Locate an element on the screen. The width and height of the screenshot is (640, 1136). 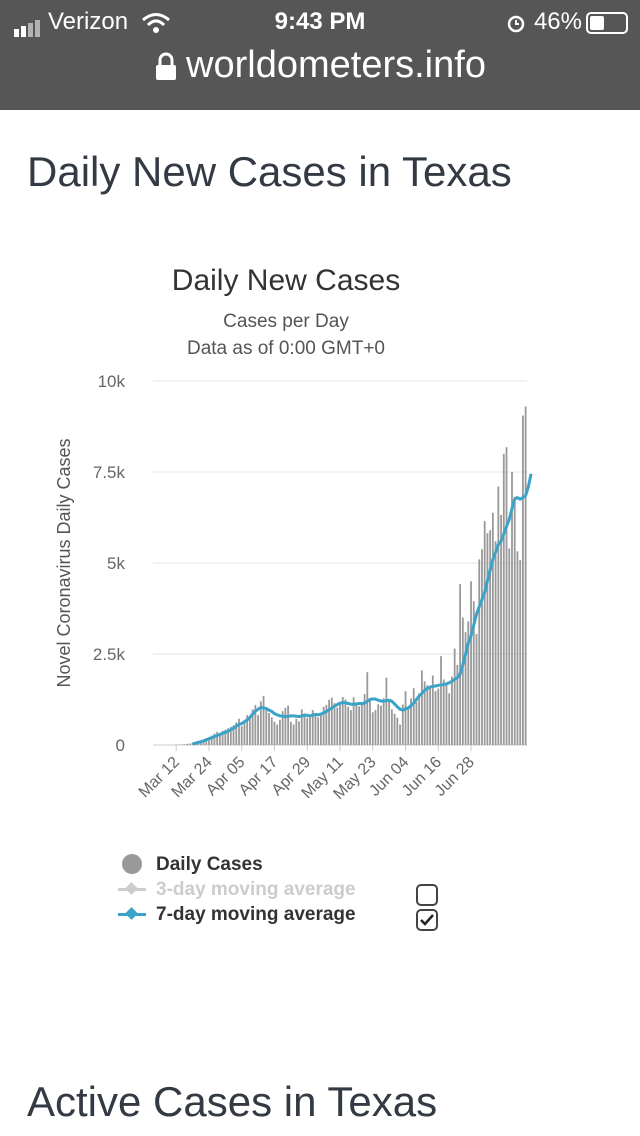
carrier-name: Verizon is located at coordinates (88, 21).